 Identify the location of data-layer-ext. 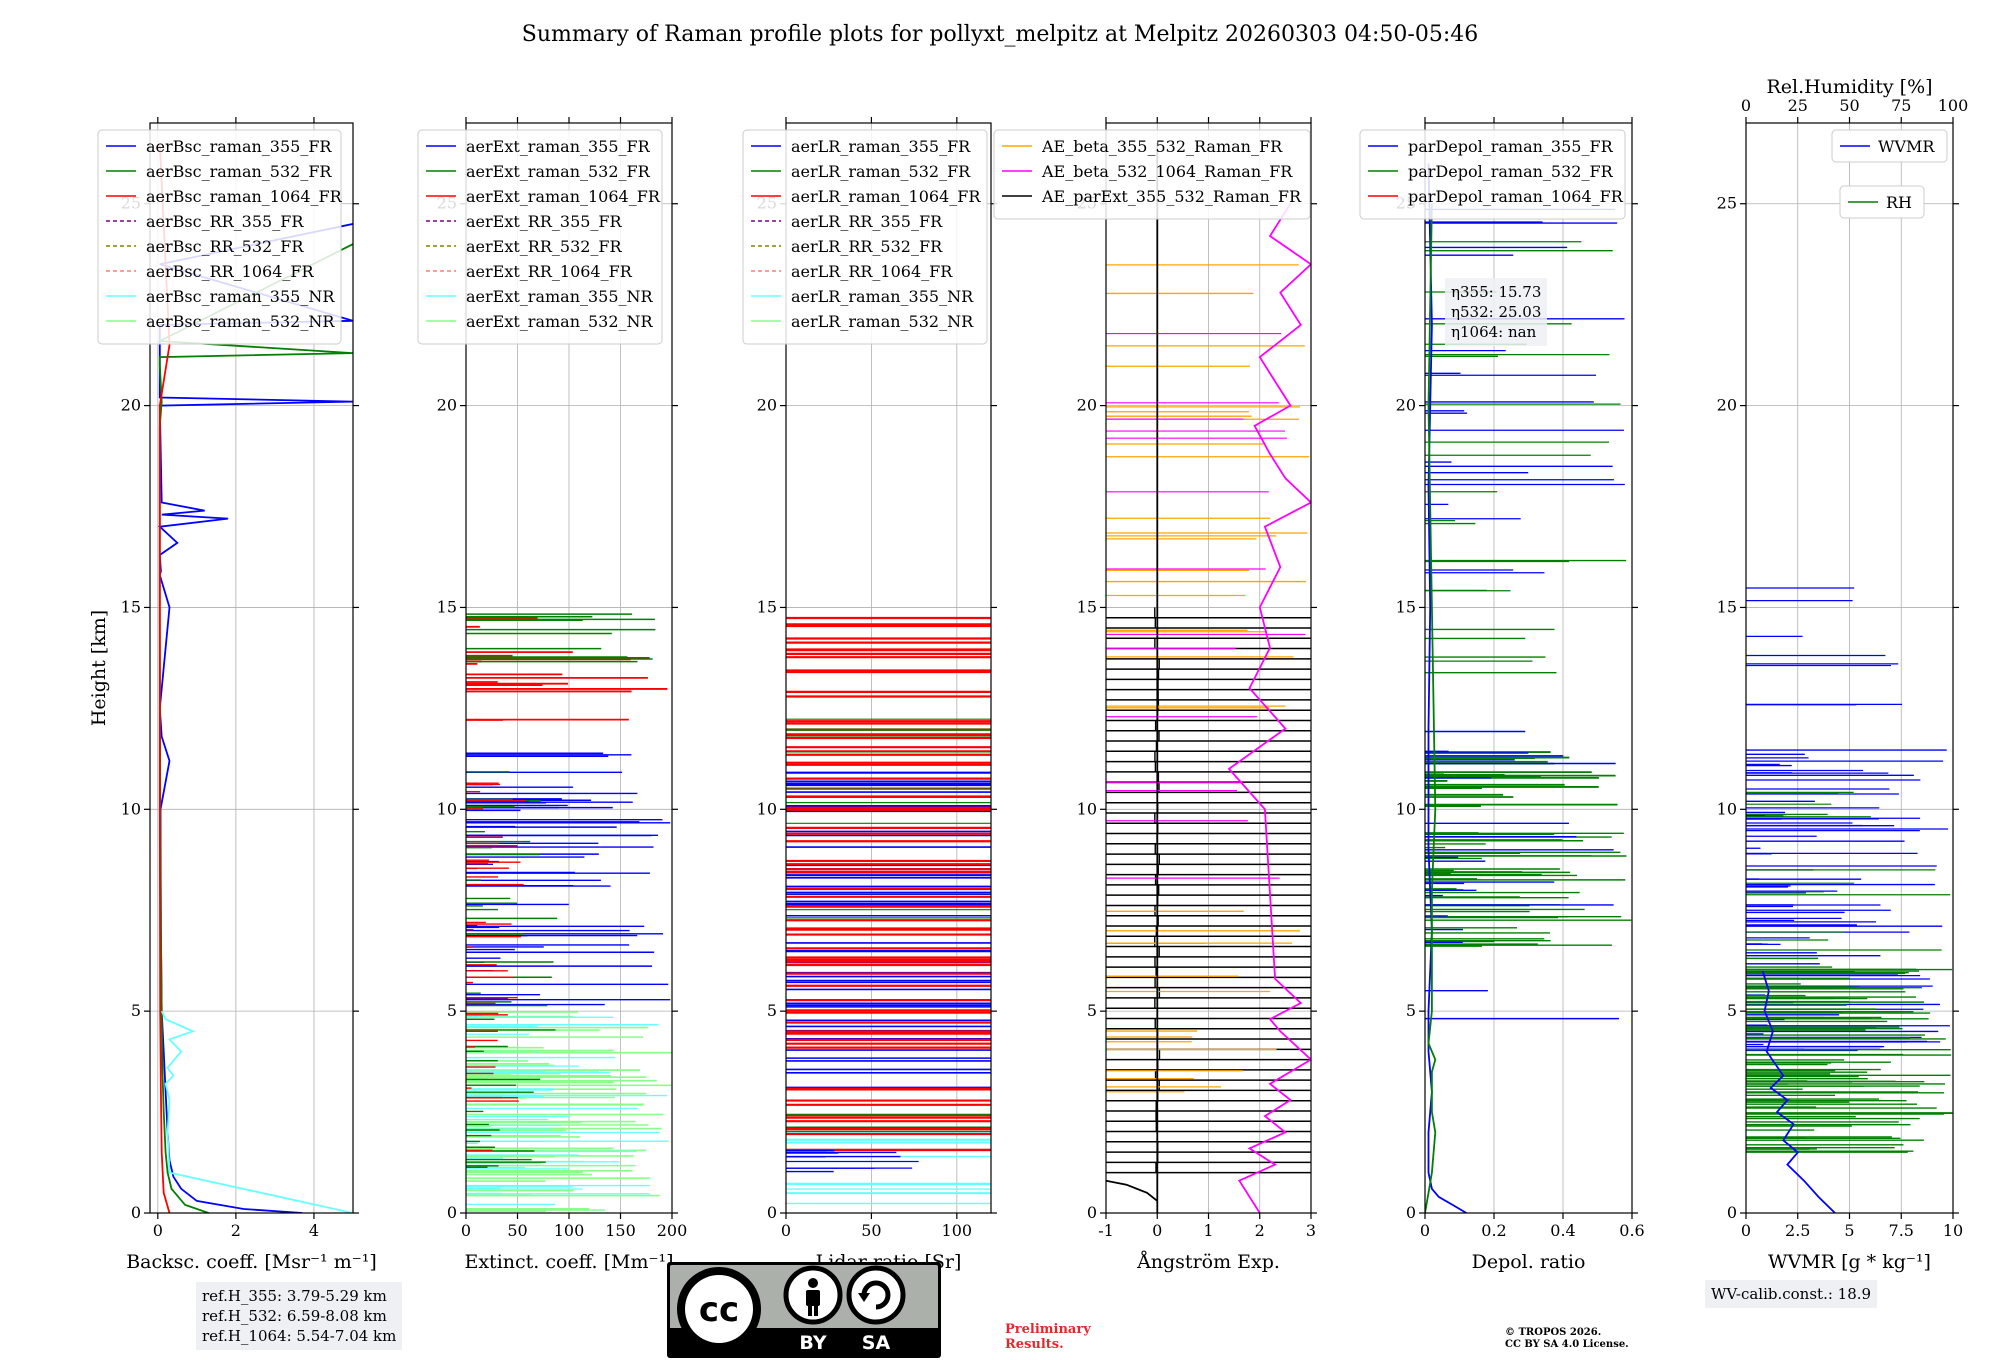
(569, 912).